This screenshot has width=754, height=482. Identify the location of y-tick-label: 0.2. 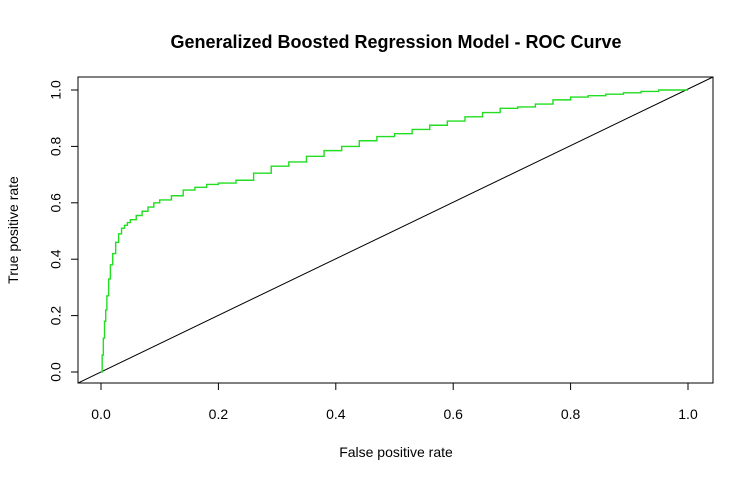
(56, 316).